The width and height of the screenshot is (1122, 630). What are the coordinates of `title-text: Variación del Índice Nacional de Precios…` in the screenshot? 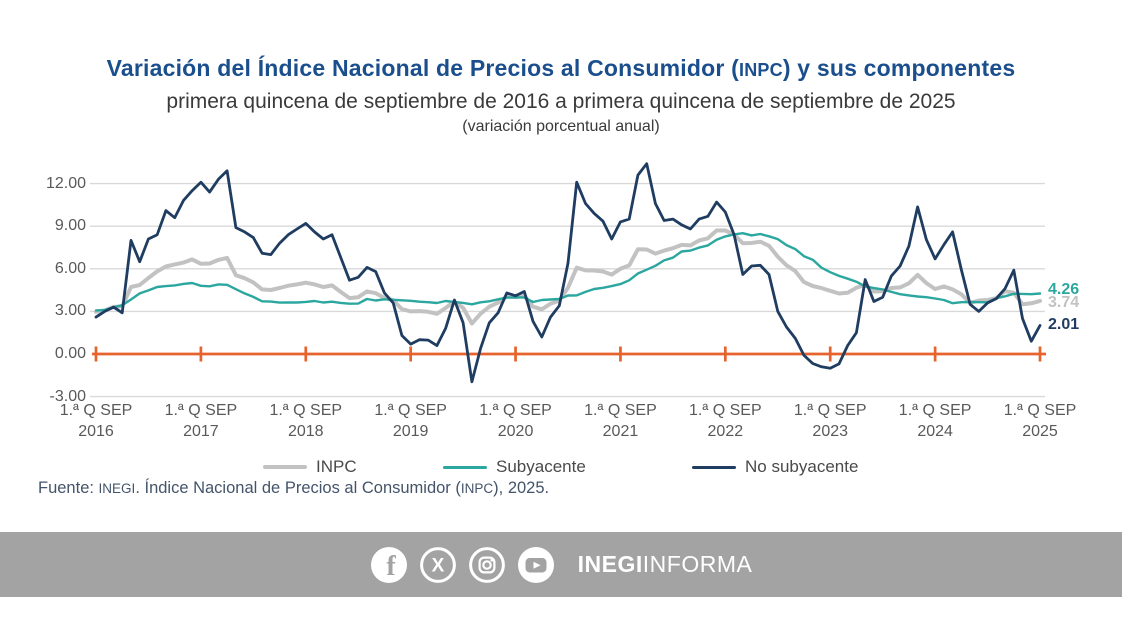 It's located at (422, 68).